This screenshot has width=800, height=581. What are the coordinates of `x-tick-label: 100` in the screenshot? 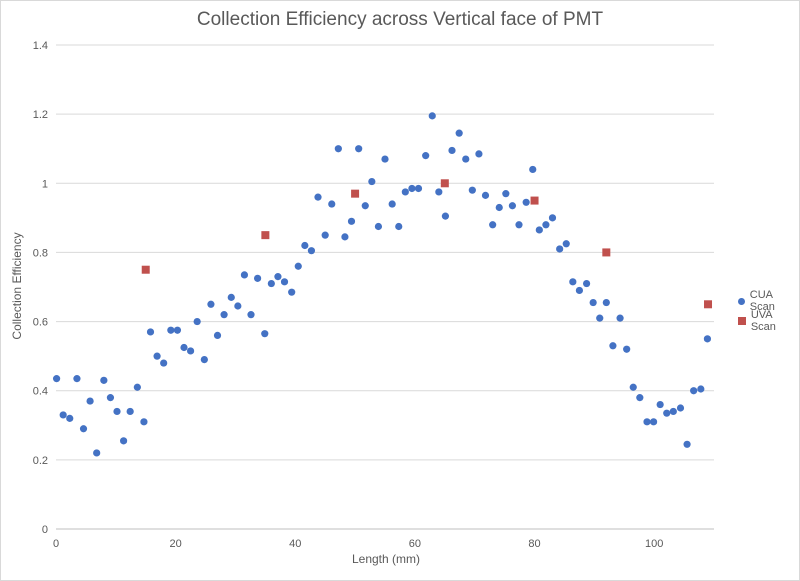 It's located at (654, 544).